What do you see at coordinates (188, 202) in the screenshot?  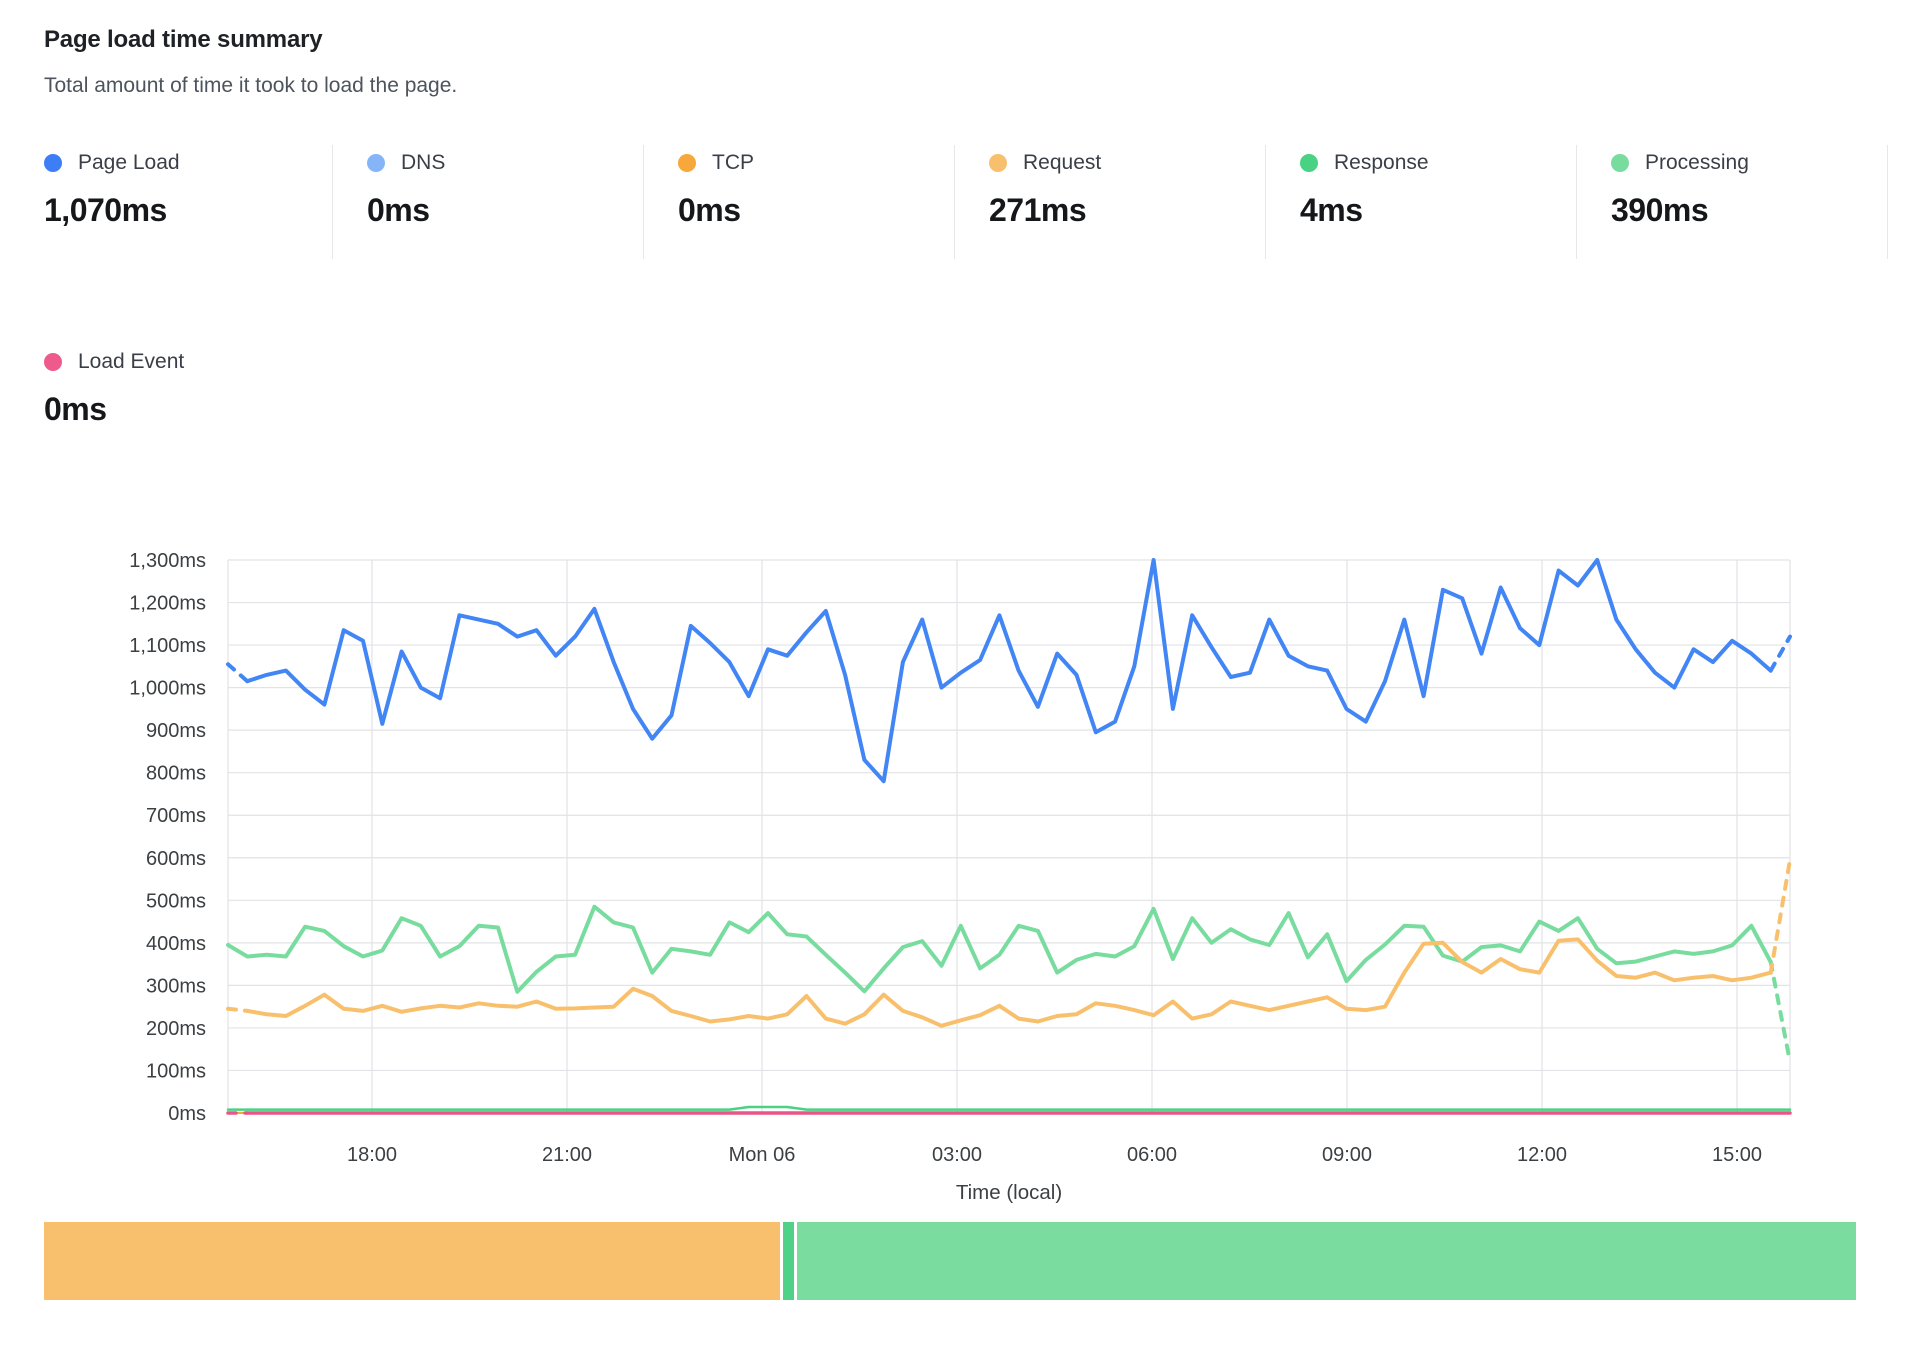 I see `metric-page-load: Page Load 1,070ms` at bounding box center [188, 202].